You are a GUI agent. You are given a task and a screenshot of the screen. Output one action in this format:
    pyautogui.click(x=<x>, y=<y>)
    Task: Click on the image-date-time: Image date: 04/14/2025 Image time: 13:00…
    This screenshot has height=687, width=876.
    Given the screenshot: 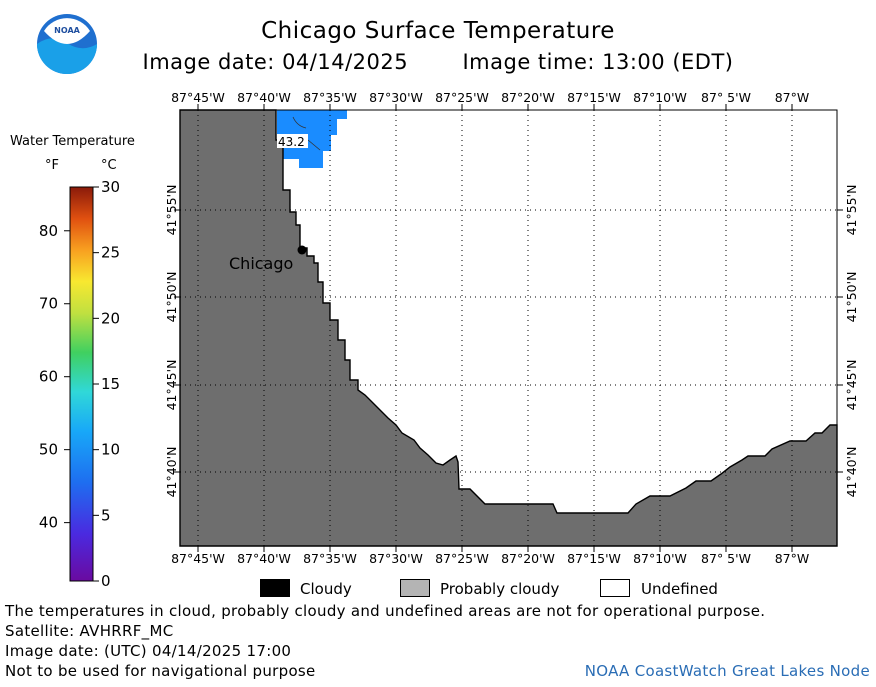 What is the action you would take?
    pyautogui.click(x=438, y=62)
    